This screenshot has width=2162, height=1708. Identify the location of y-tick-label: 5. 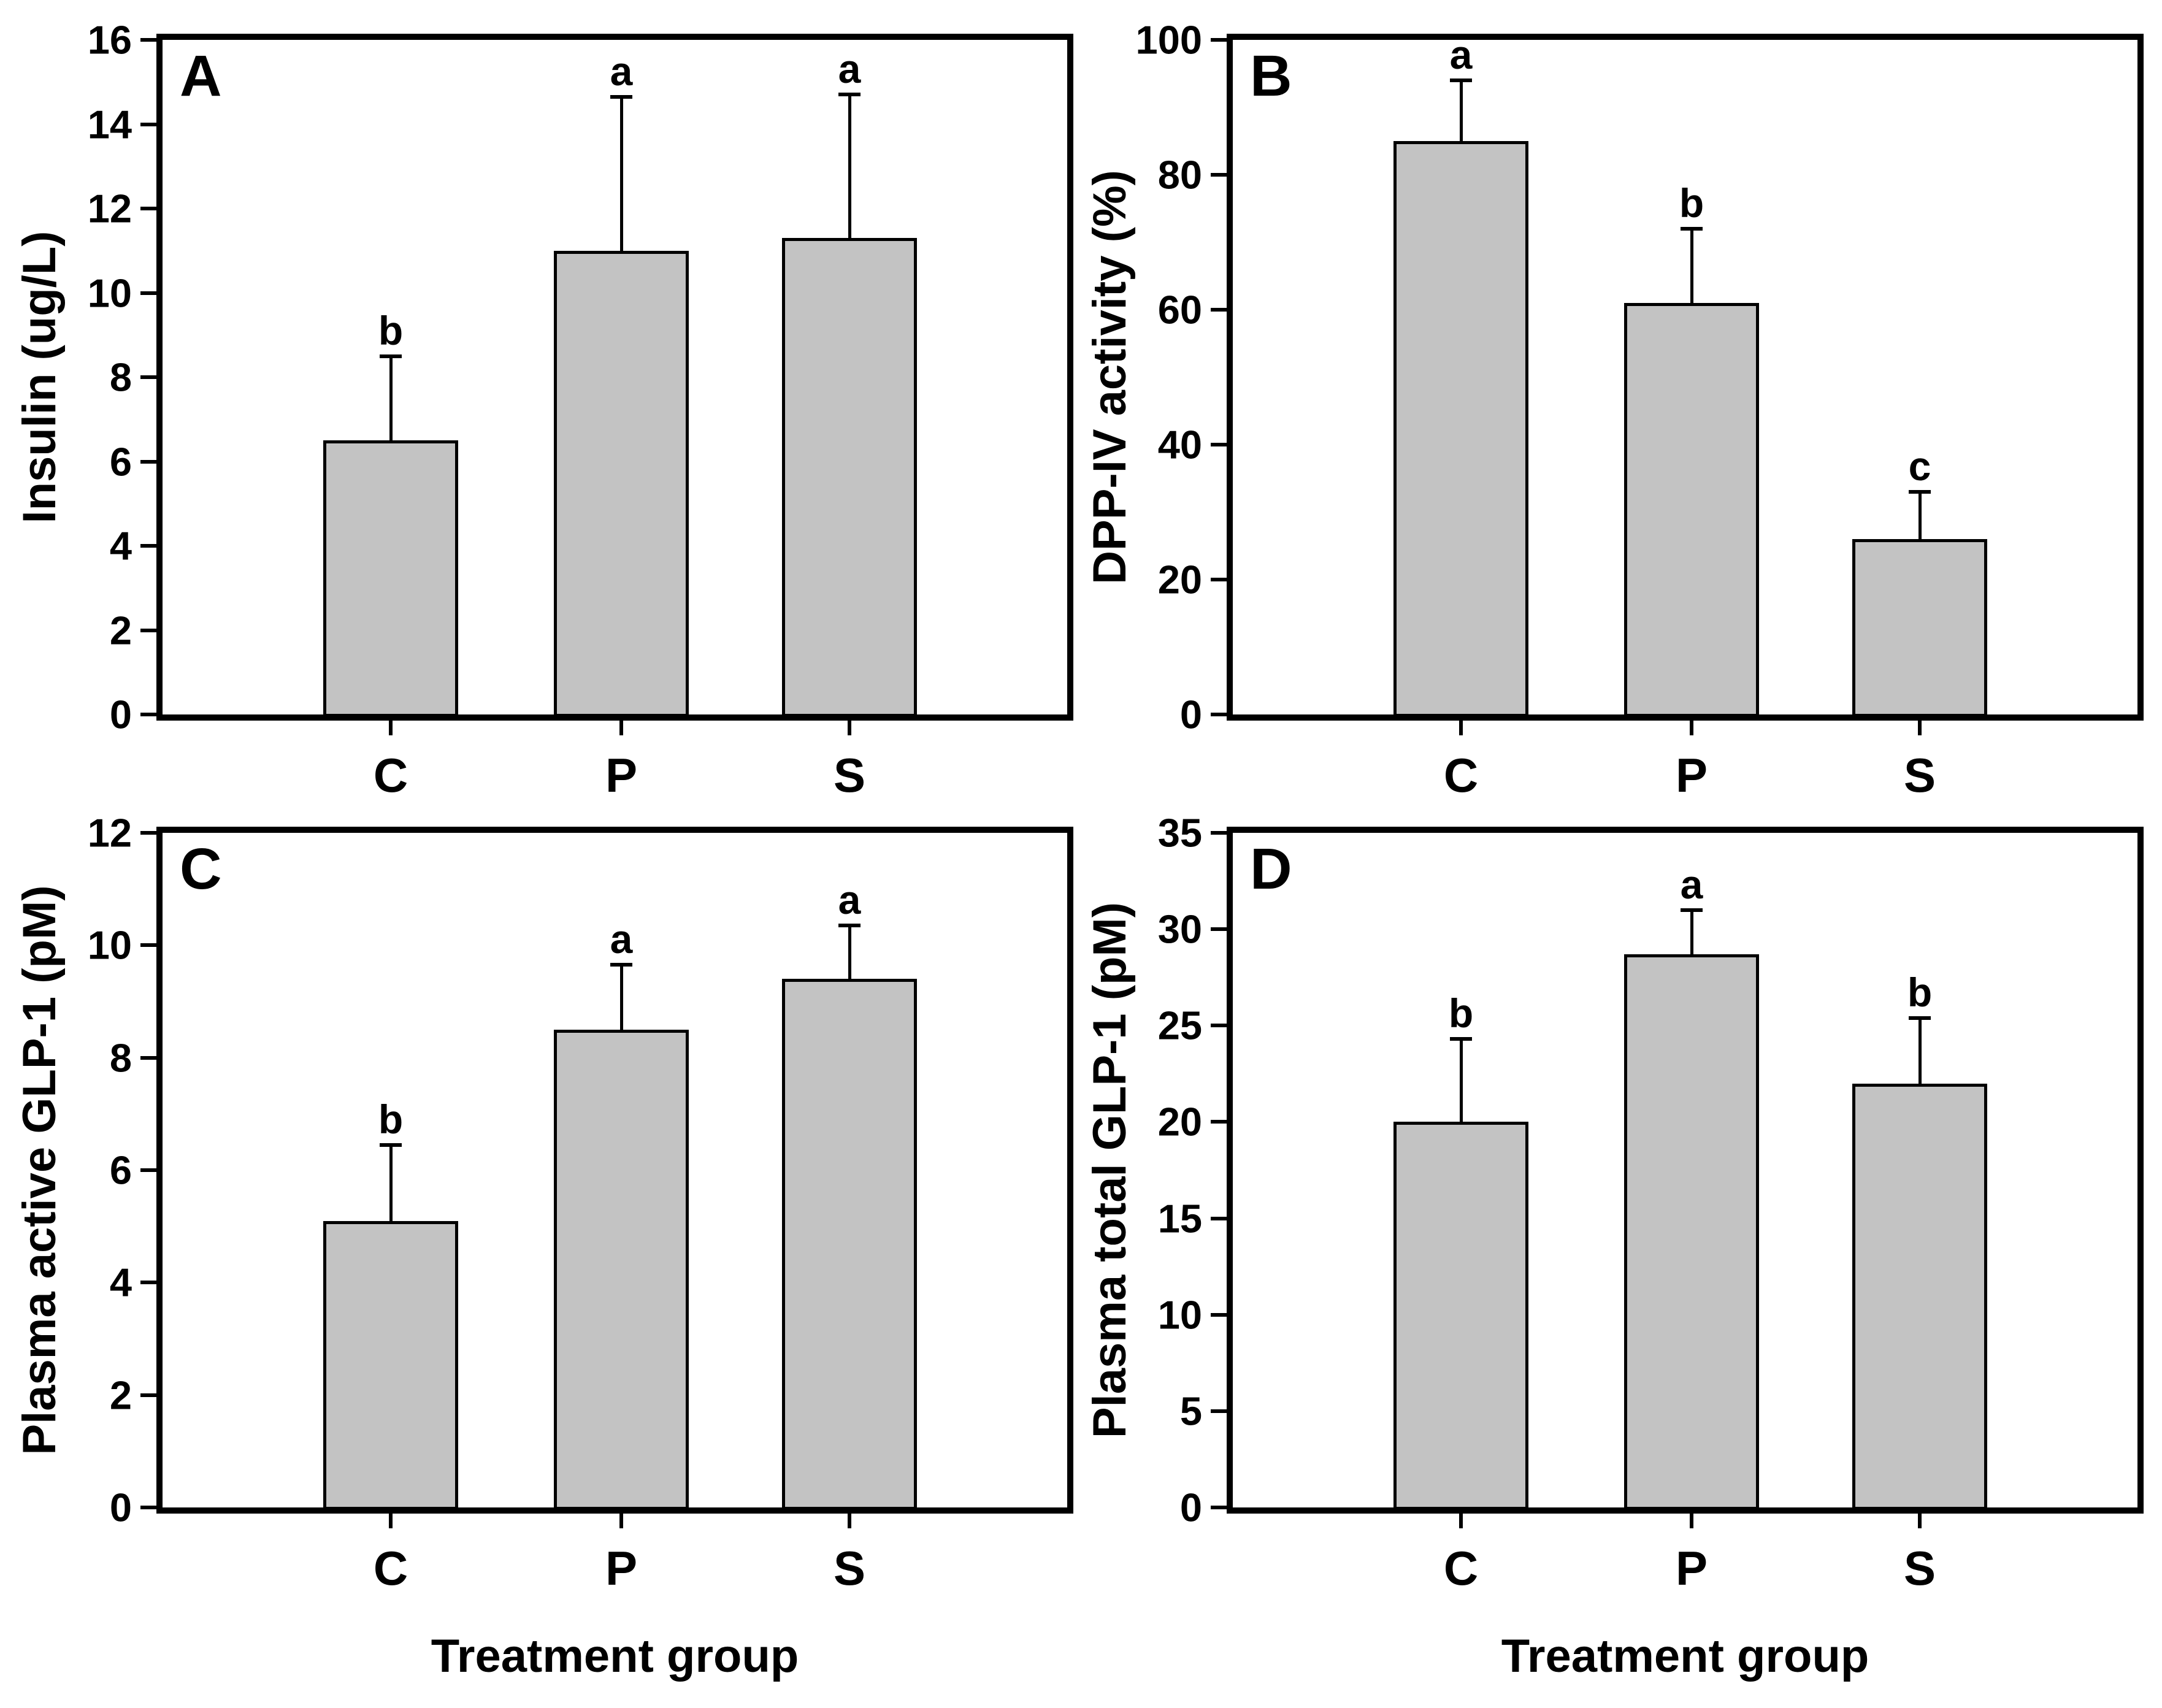
(1190, 1411).